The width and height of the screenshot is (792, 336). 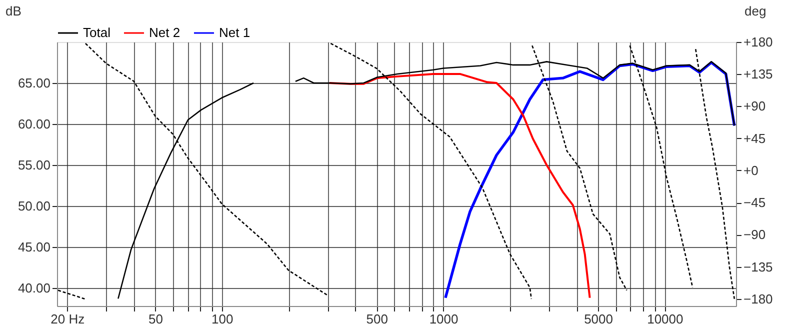 I want to click on y-axis-title: dB, so click(x=14, y=11).